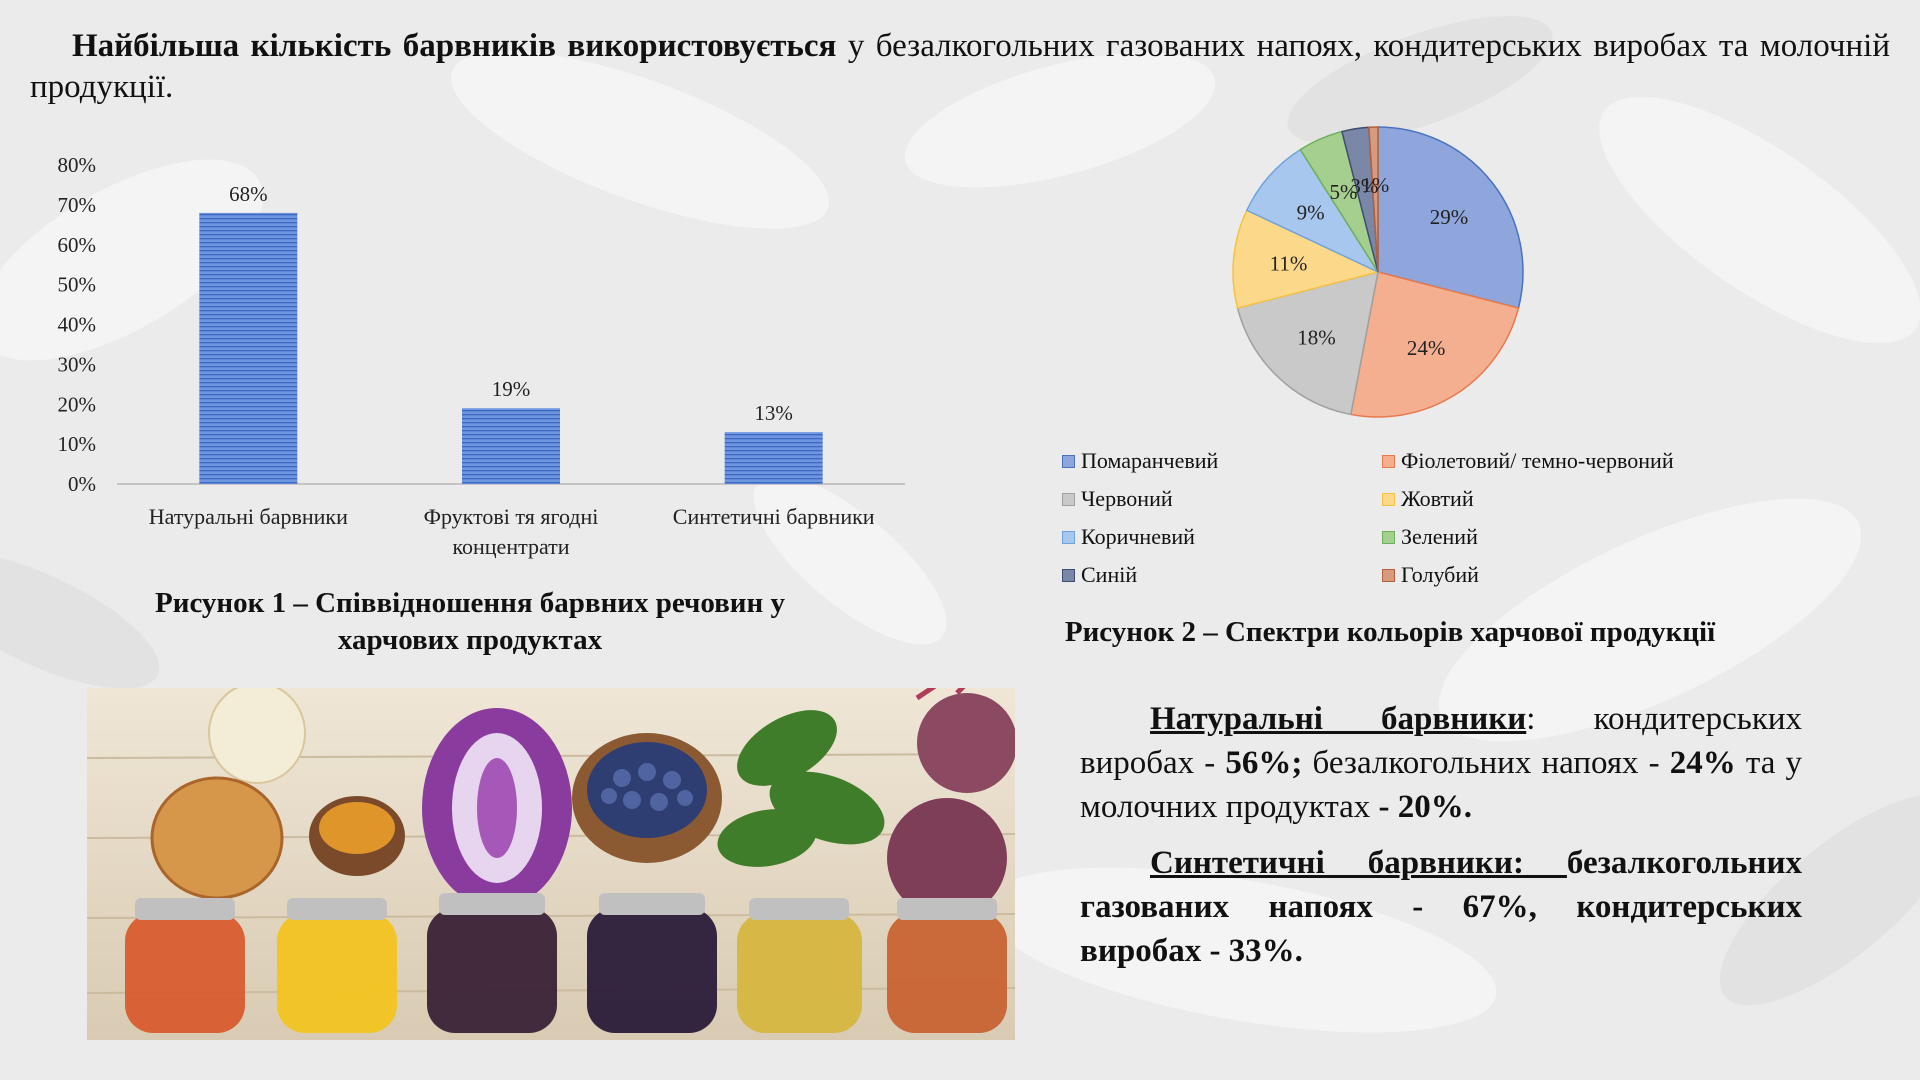 The width and height of the screenshot is (1920, 1080). Describe the element at coordinates (77, 404) in the screenshot. I see `y-tick-label: 20%` at that location.